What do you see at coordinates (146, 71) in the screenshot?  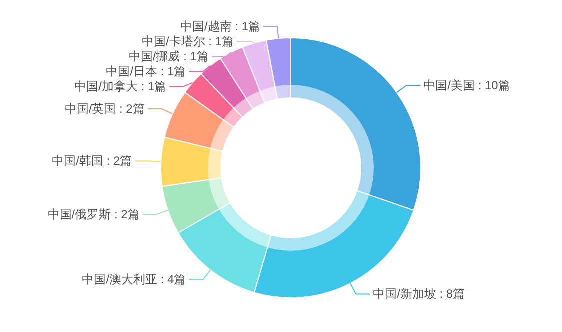 I see `slice-label: 中国/日本 : 1篇` at bounding box center [146, 71].